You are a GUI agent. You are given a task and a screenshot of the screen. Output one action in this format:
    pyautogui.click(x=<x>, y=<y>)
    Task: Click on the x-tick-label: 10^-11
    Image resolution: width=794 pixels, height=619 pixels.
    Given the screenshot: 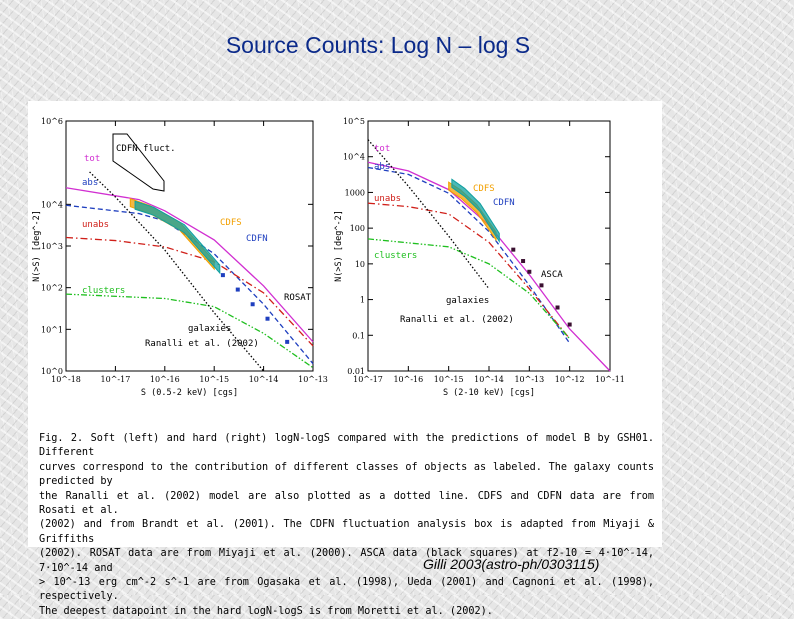 What is the action you would take?
    pyautogui.click(x=610, y=379)
    